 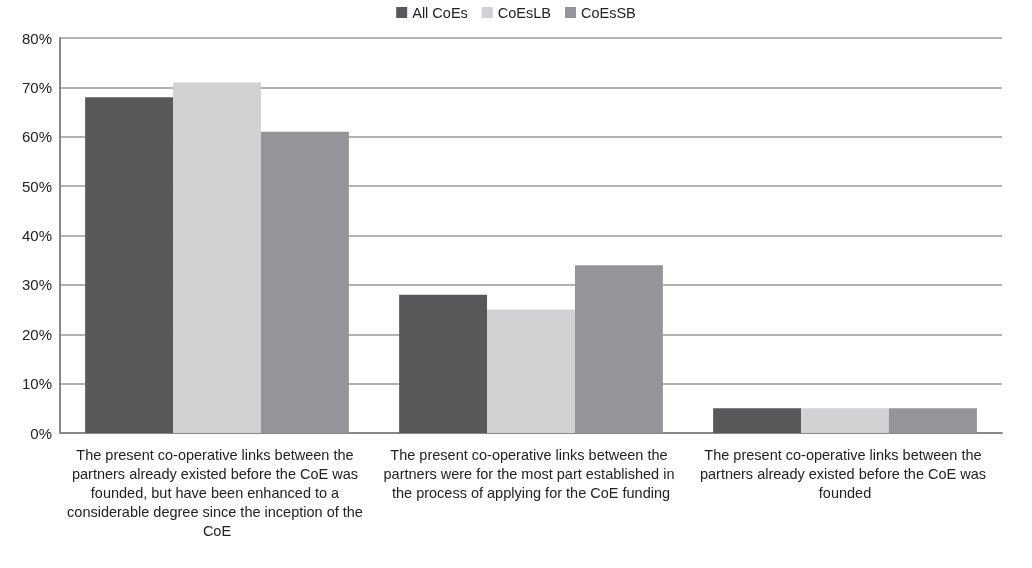 I want to click on x-tick-label: The present co-operative links between the partners already existed before the CoE was founded, but have been enhanced to a considerable degree since the inception of the CoE, so click(x=217, y=492).